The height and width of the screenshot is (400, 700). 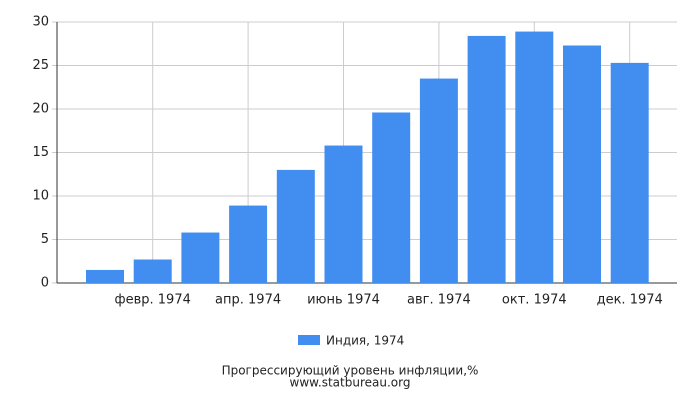 What do you see at coordinates (45, 283) in the screenshot?
I see `y-tick-label: 0` at bounding box center [45, 283].